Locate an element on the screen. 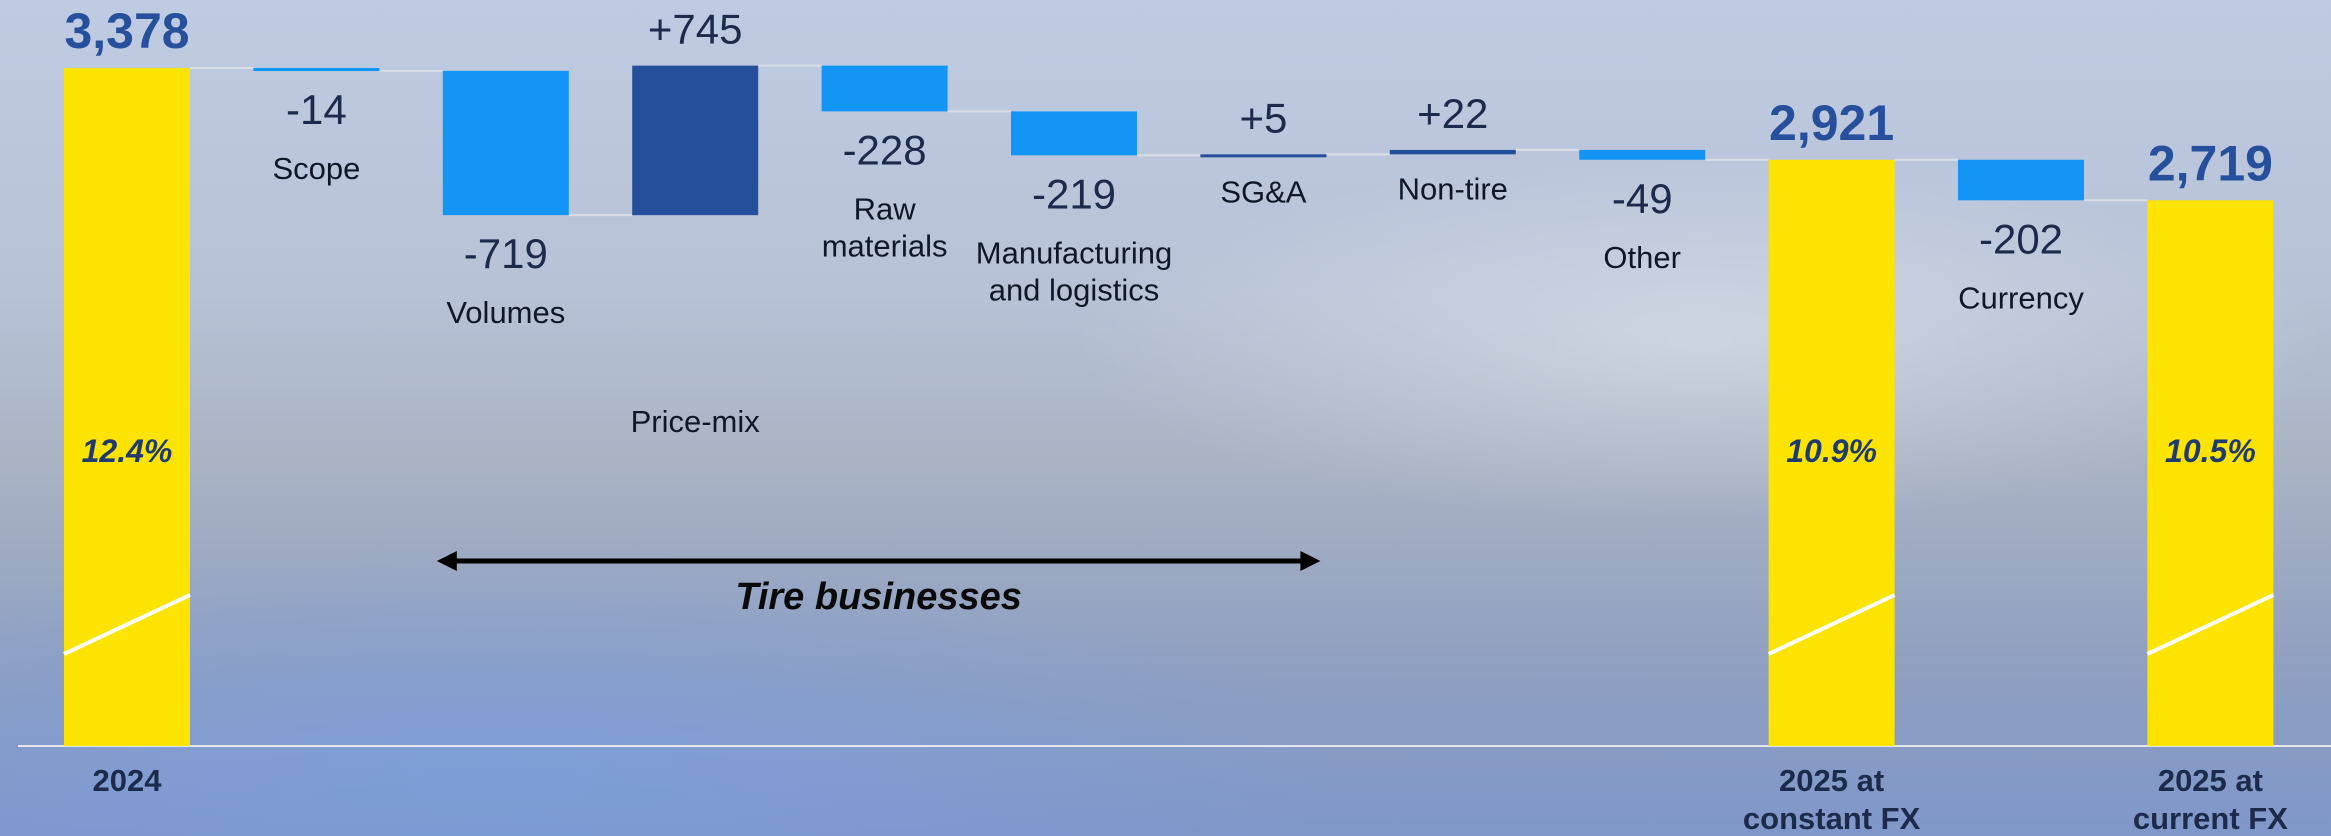 This screenshot has height=836, width=2331. margin-label: 10.5% is located at coordinates (2210, 451).